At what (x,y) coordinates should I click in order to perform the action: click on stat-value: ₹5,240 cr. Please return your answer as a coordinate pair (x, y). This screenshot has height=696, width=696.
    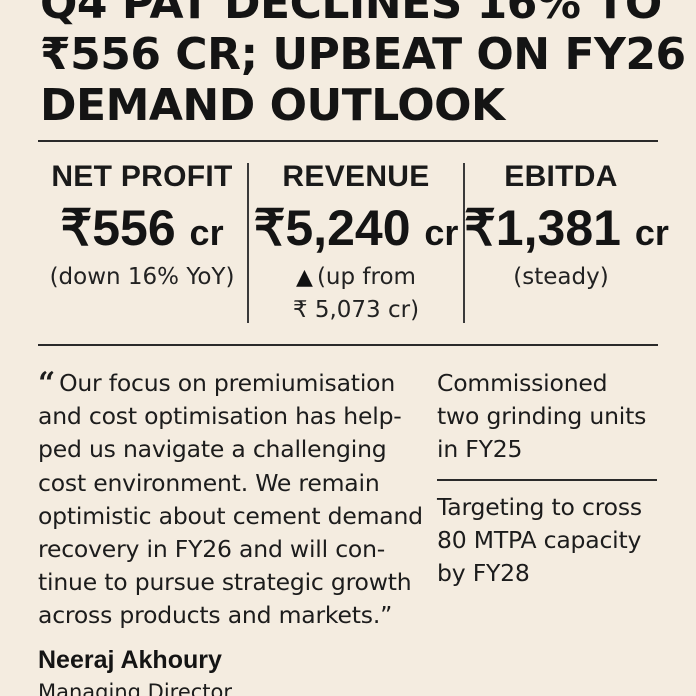
    Looking at the image, I should click on (356, 230).